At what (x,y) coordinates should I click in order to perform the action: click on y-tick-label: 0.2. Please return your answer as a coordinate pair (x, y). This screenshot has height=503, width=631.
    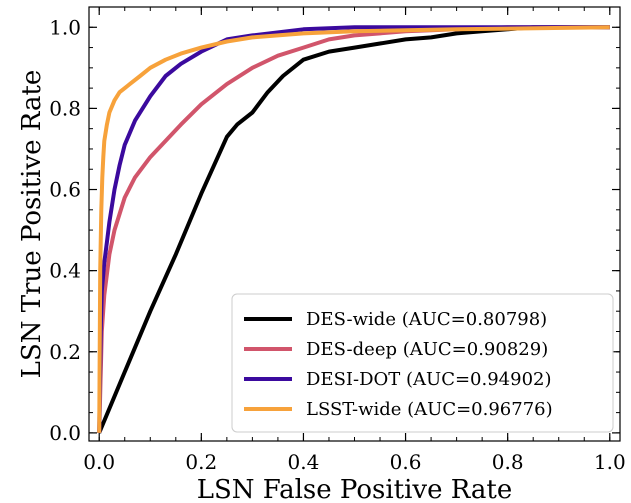
    Looking at the image, I should click on (65, 352).